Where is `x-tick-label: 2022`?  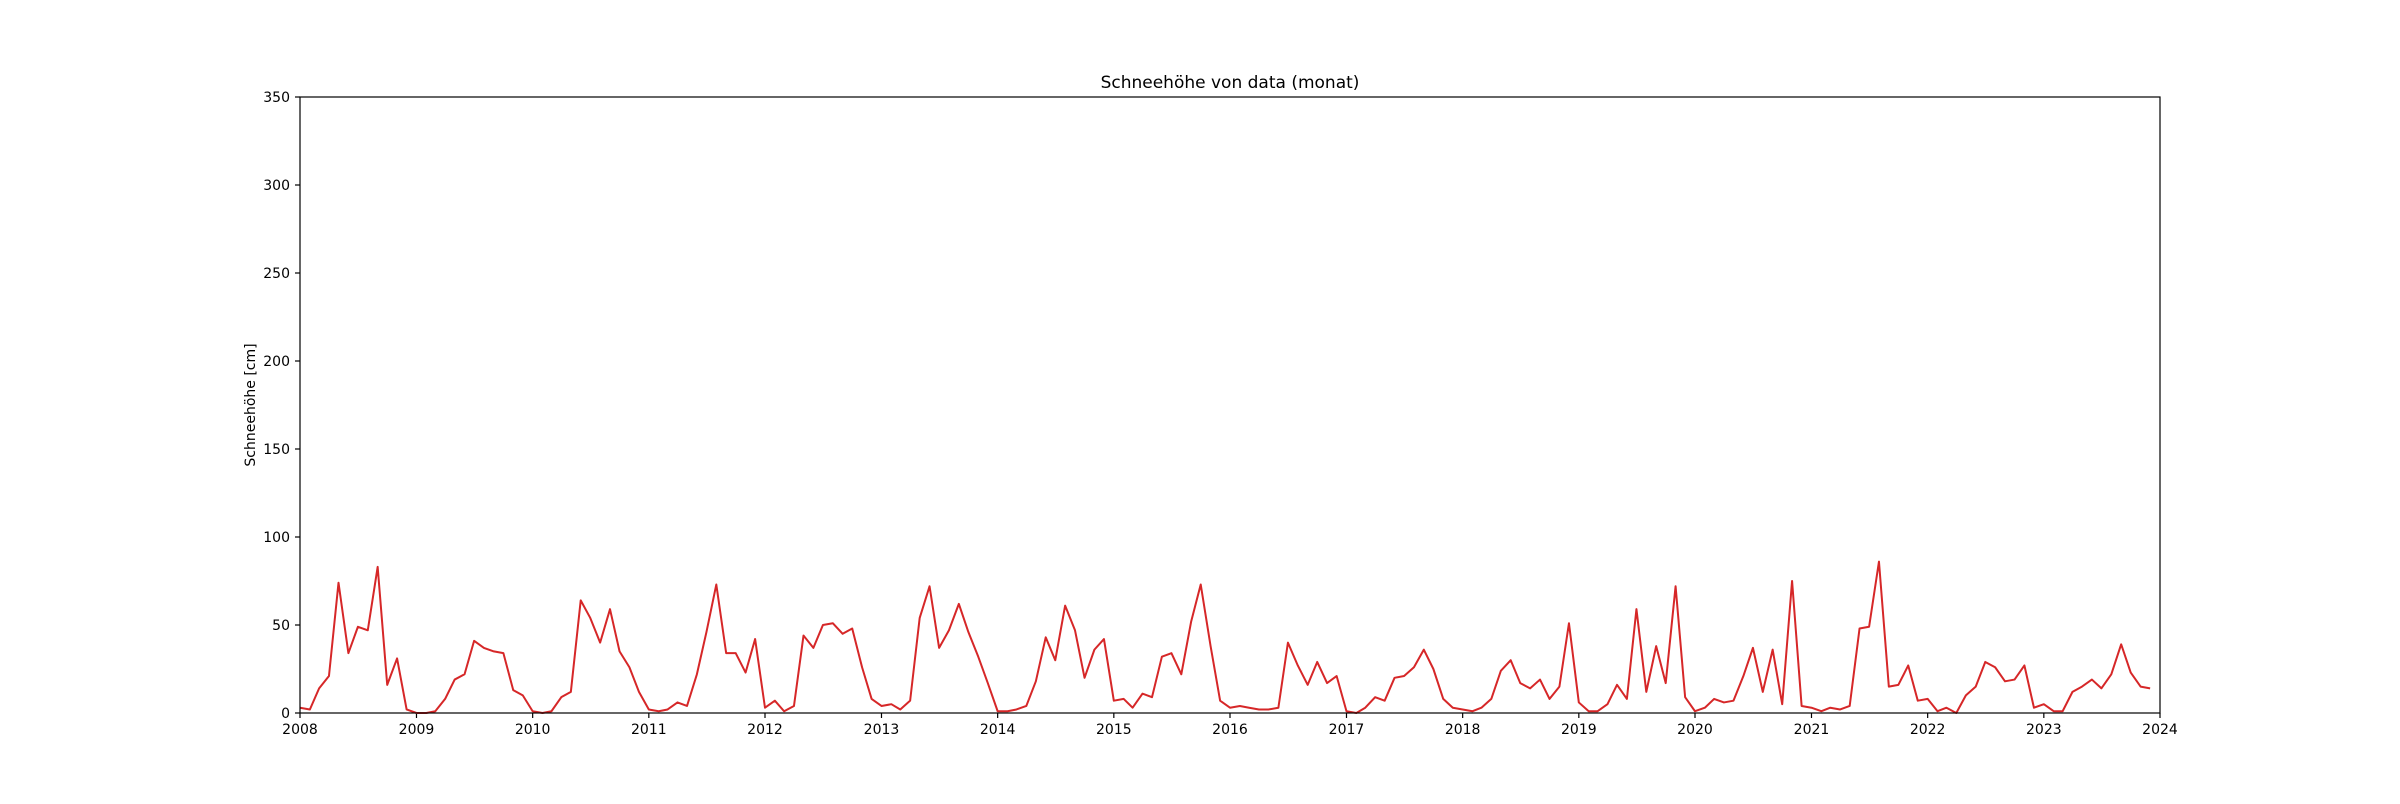
x-tick-label: 2022 is located at coordinates (1928, 730).